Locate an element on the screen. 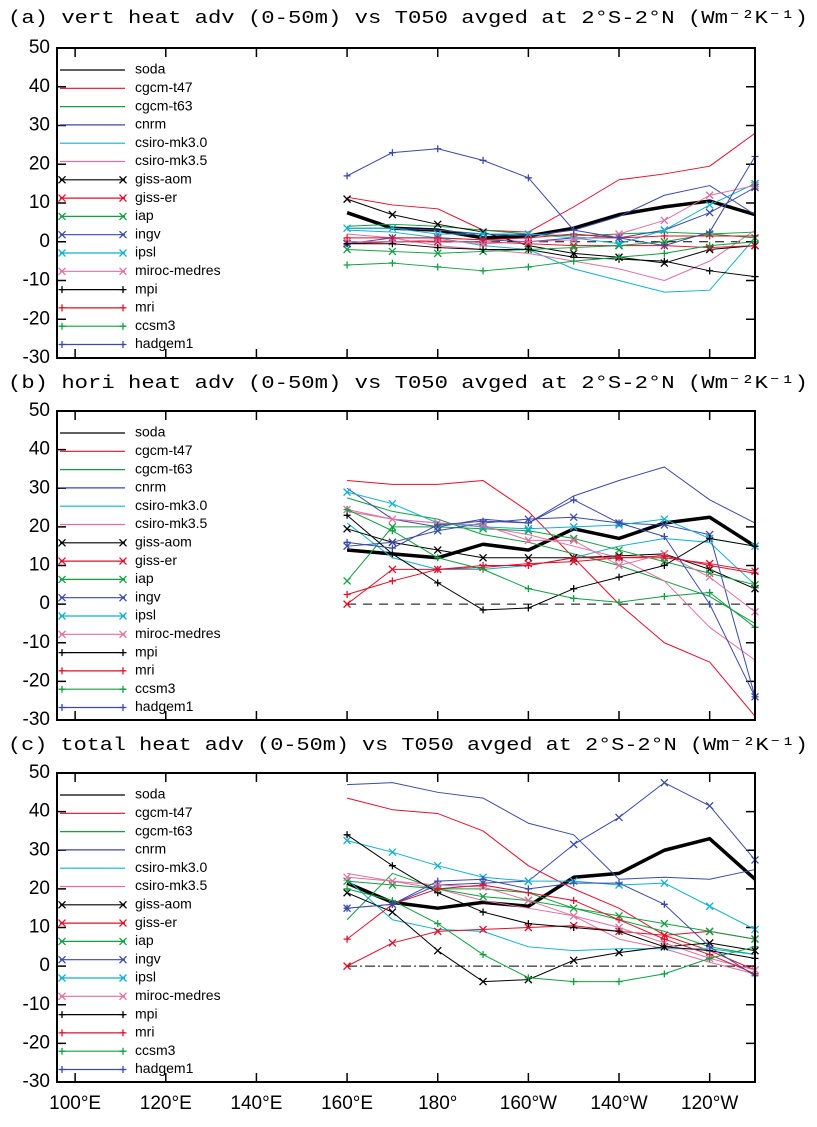  legend-label: ipsl is located at coordinates (145, 615).